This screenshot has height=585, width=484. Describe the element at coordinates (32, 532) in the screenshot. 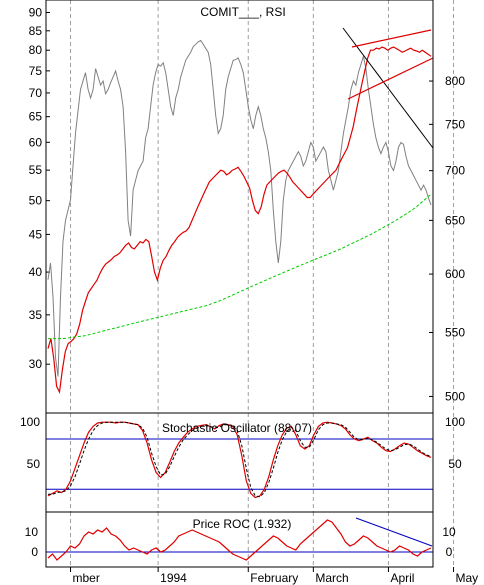

I see `roc-left-tick-label: 10` at that location.